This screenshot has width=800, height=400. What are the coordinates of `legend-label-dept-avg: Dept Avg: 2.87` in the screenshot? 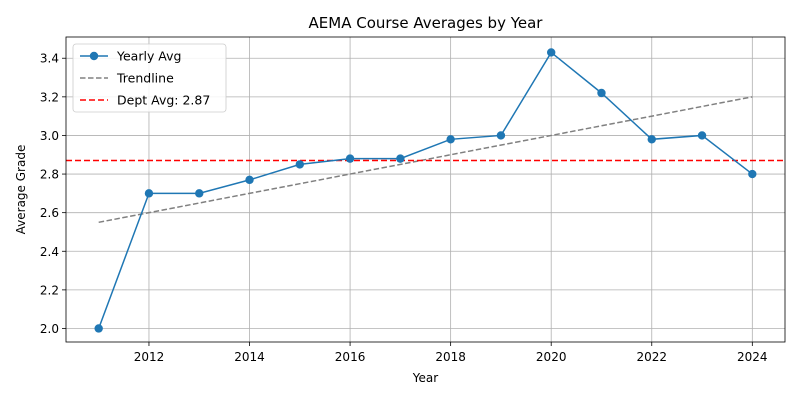 It's located at (163, 100).